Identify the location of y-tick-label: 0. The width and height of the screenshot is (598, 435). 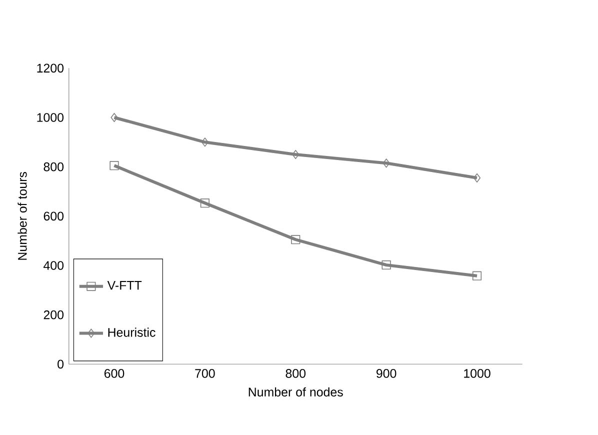
(61, 364).